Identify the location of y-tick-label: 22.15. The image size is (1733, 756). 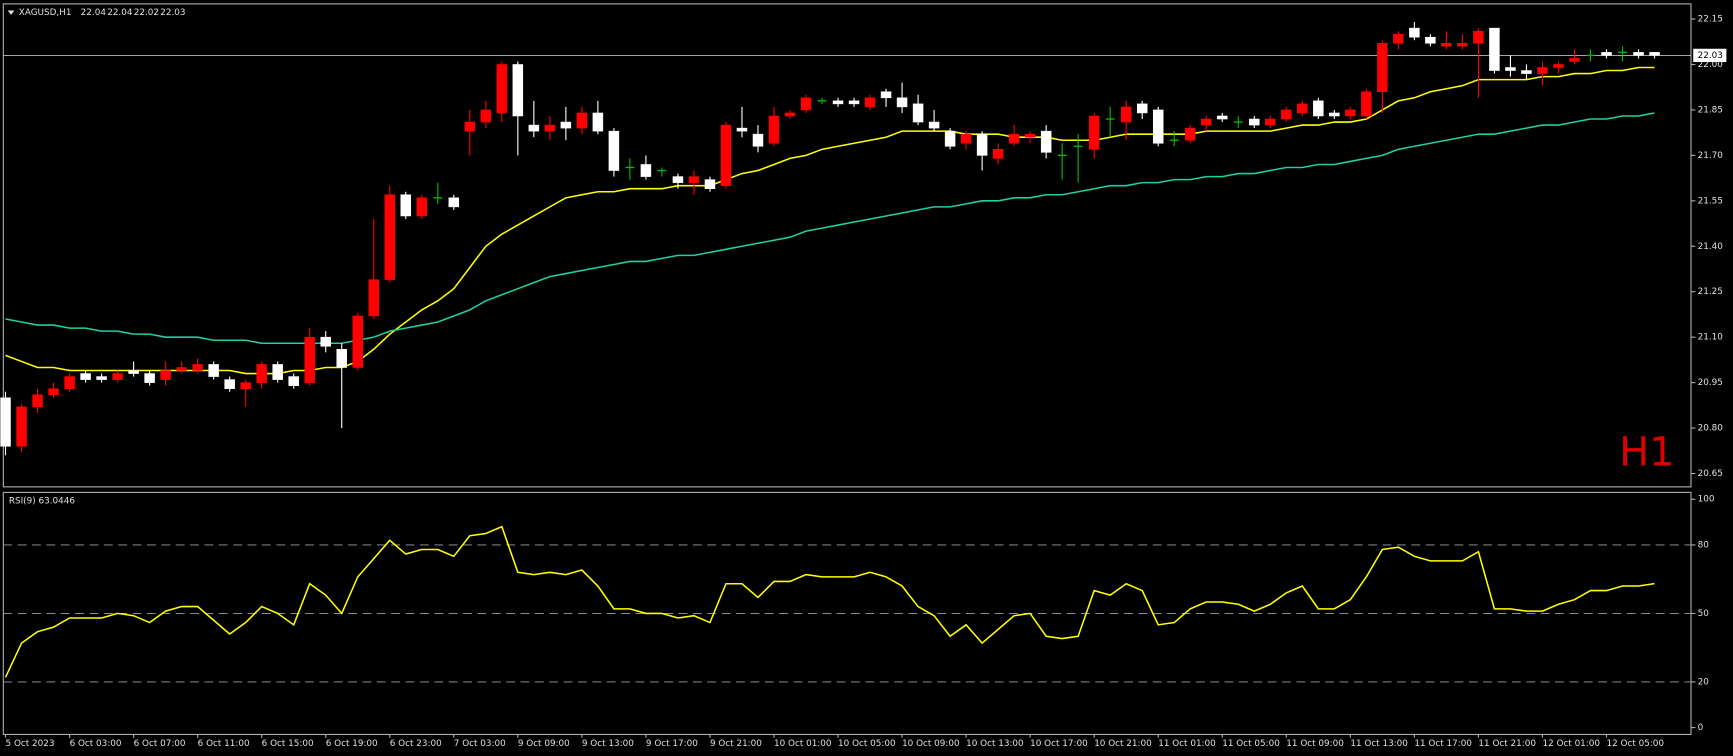
(1710, 20).